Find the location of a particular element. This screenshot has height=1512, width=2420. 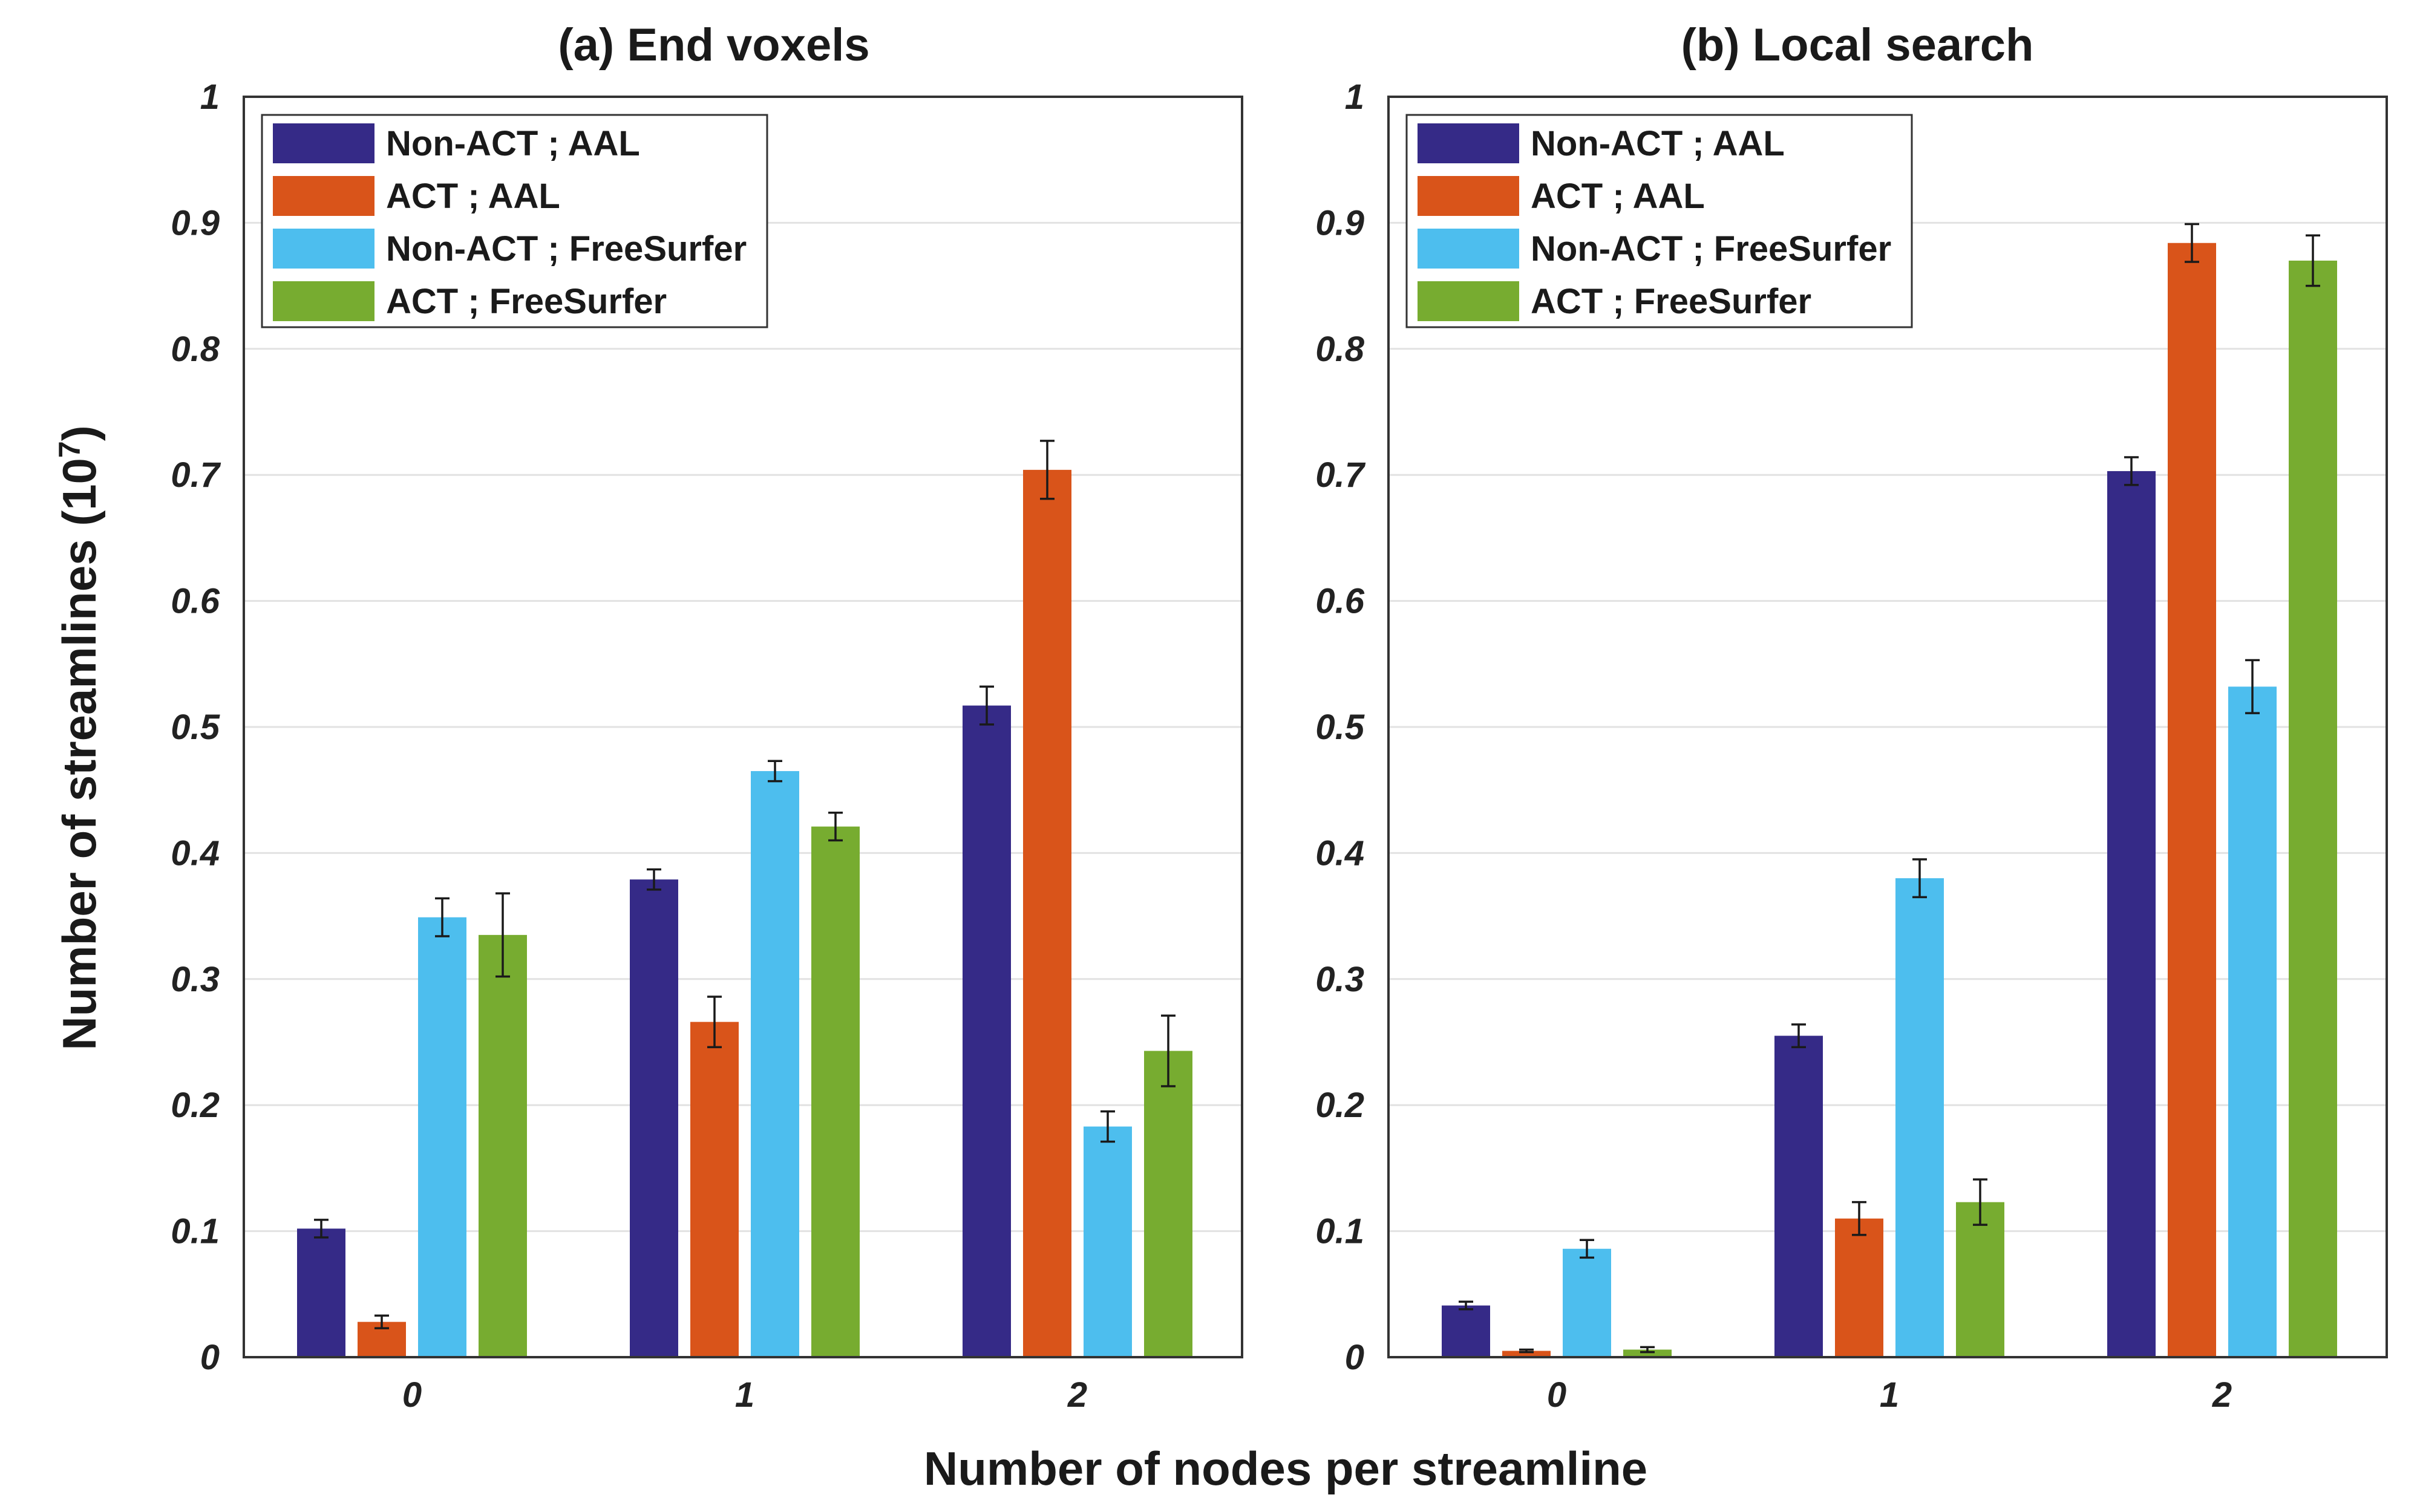

panel-a-legend-label: Non-ACT ; FreeSurfer is located at coordinates (566, 249).